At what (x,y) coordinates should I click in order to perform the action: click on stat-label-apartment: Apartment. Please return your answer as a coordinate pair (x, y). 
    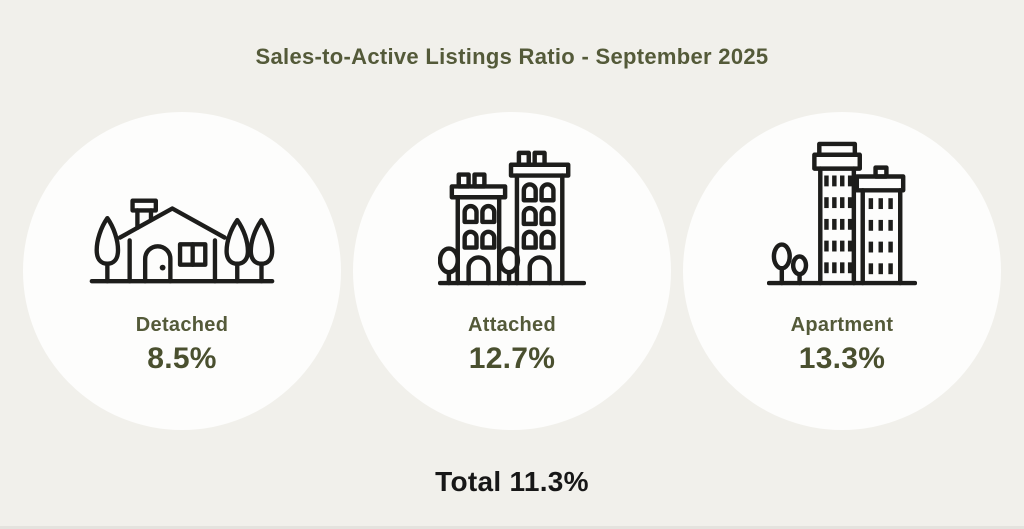
    Looking at the image, I should click on (842, 325).